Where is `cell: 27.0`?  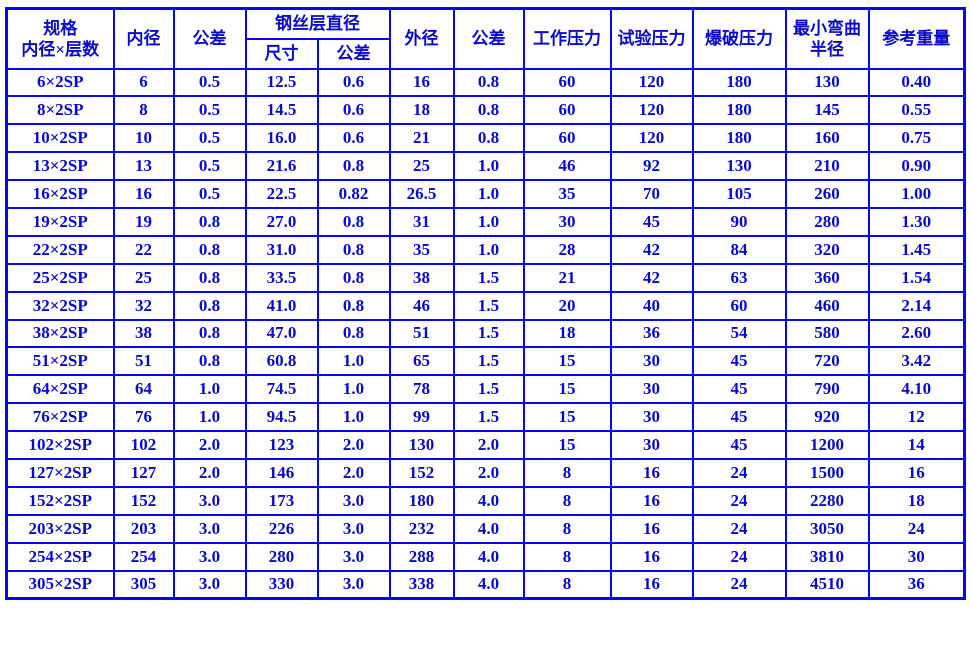
cell: 27.0 is located at coordinates (281, 221).